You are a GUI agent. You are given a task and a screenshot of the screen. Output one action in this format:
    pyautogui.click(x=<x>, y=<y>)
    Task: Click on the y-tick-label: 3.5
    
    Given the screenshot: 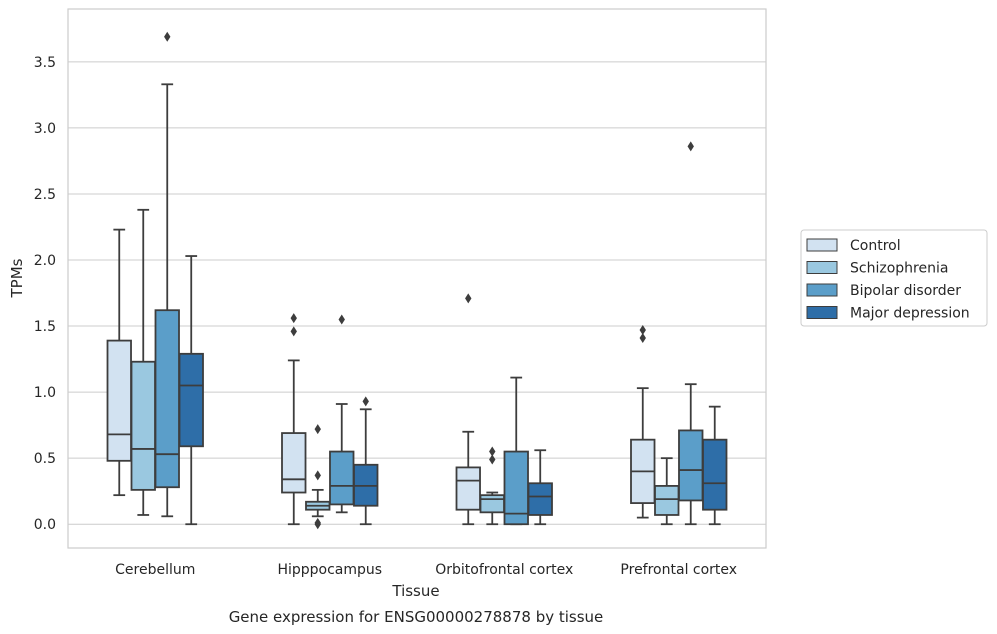 What is the action you would take?
    pyautogui.click(x=45, y=63)
    